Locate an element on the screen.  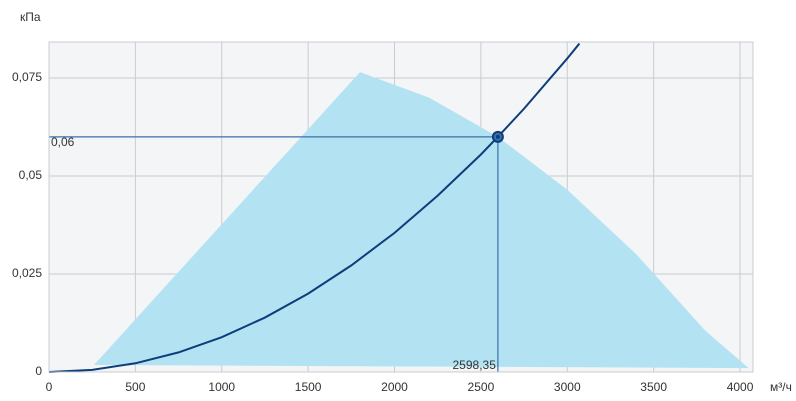
y-tick-label: 0 is located at coordinates (38, 371).